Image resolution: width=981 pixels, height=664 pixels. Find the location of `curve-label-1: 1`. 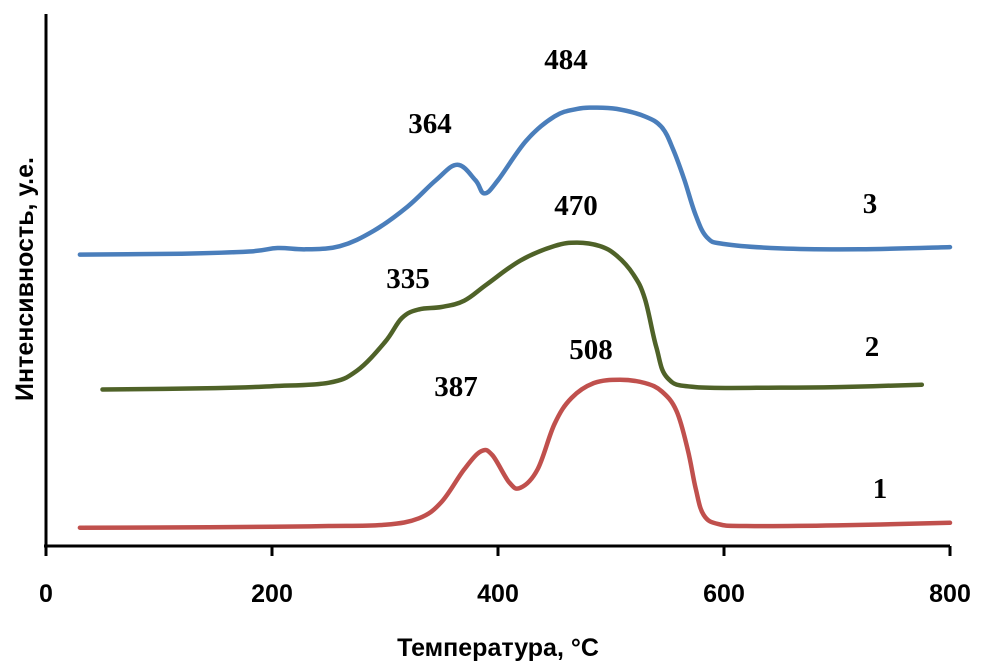

curve-label-1: 1 is located at coordinates (880, 489).